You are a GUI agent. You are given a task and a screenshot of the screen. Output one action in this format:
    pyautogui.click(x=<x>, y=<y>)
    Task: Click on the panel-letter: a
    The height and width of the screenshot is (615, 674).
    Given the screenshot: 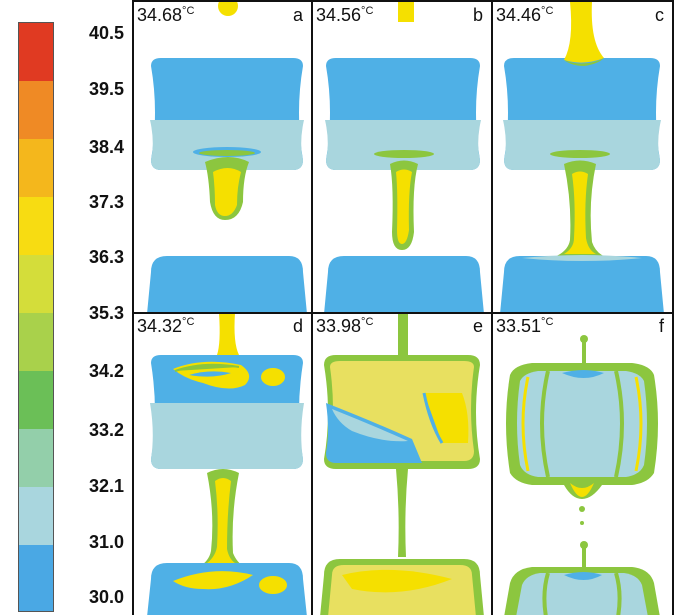 What is the action you would take?
    pyautogui.click(x=297, y=15)
    